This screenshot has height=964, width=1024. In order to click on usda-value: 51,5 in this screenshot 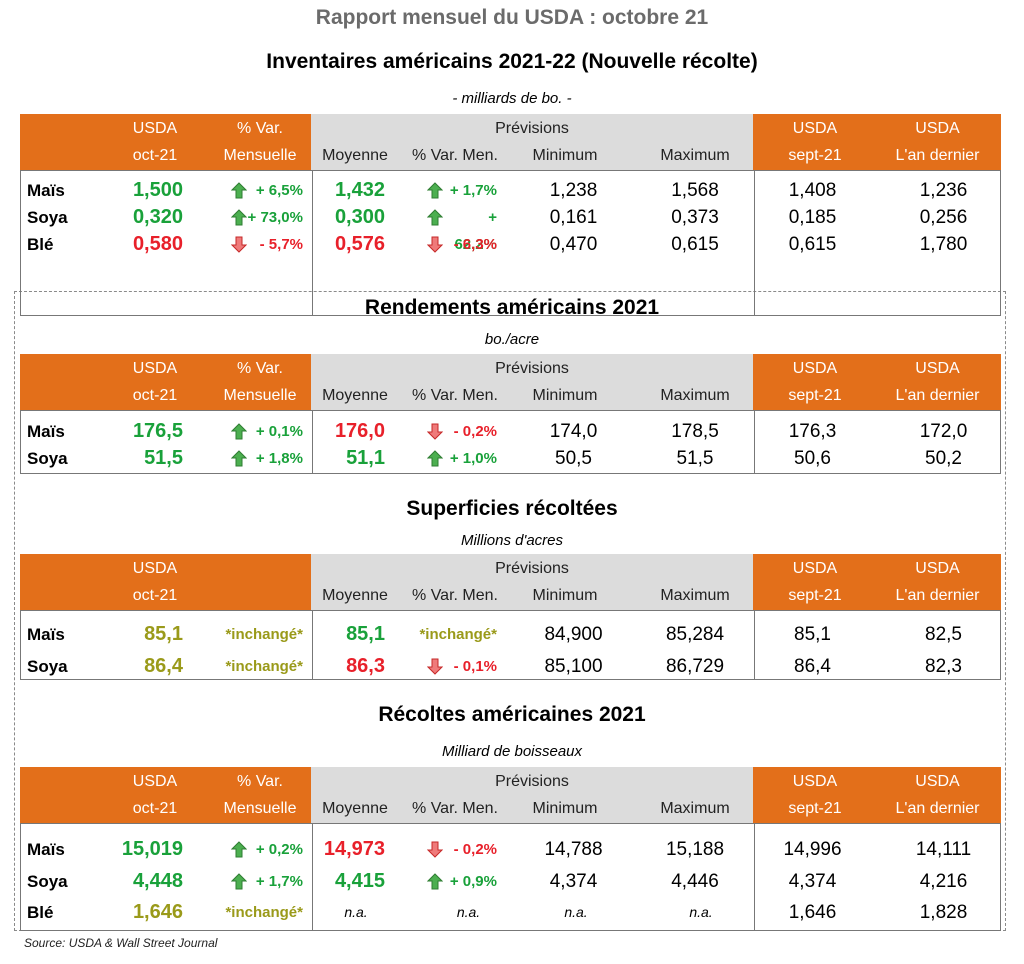, I will do `click(163, 458)`.